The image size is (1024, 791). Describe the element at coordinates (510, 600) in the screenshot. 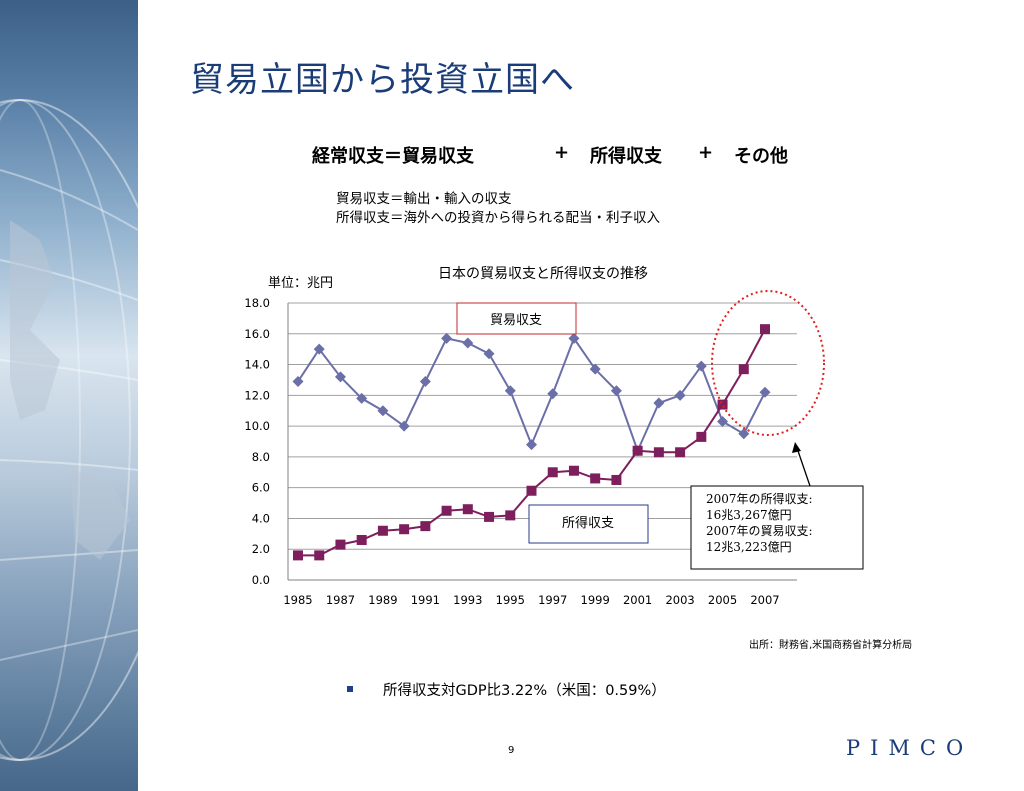

I see `x-tick-label: 1995` at that location.